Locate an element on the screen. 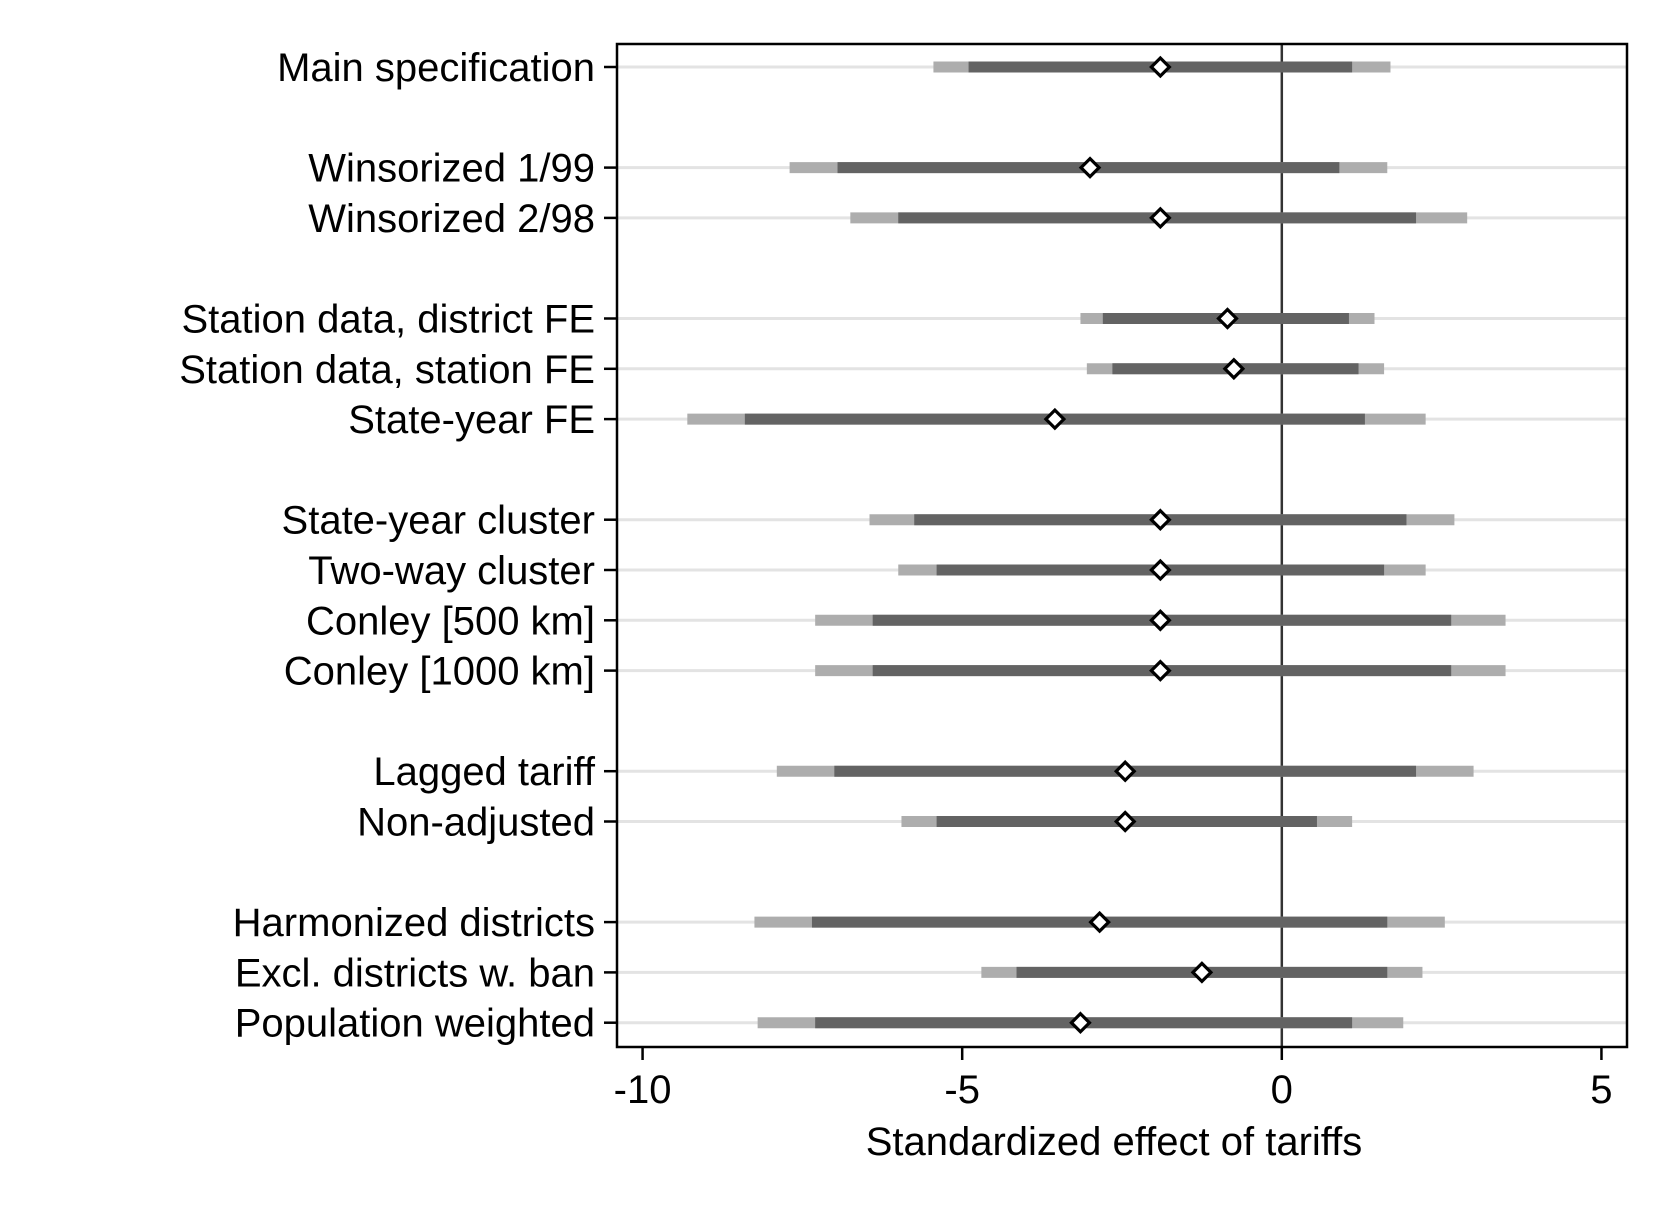  y-tick-label: Lagged tariff is located at coordinates (484, 772).